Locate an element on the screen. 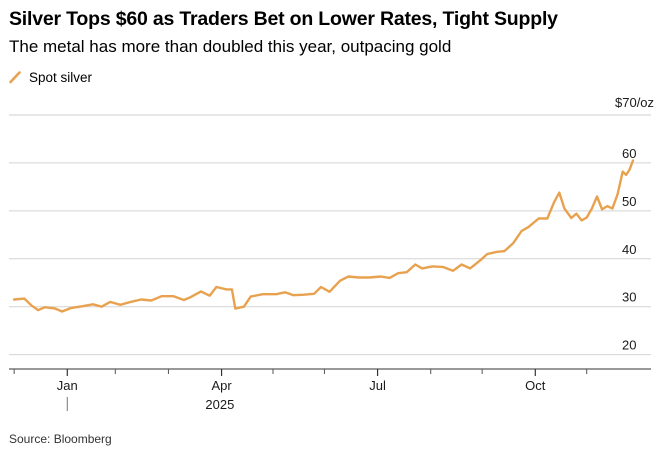 The image size is (670, 451). y-axis-label: $70/oz is located at coordinates (634, 102).